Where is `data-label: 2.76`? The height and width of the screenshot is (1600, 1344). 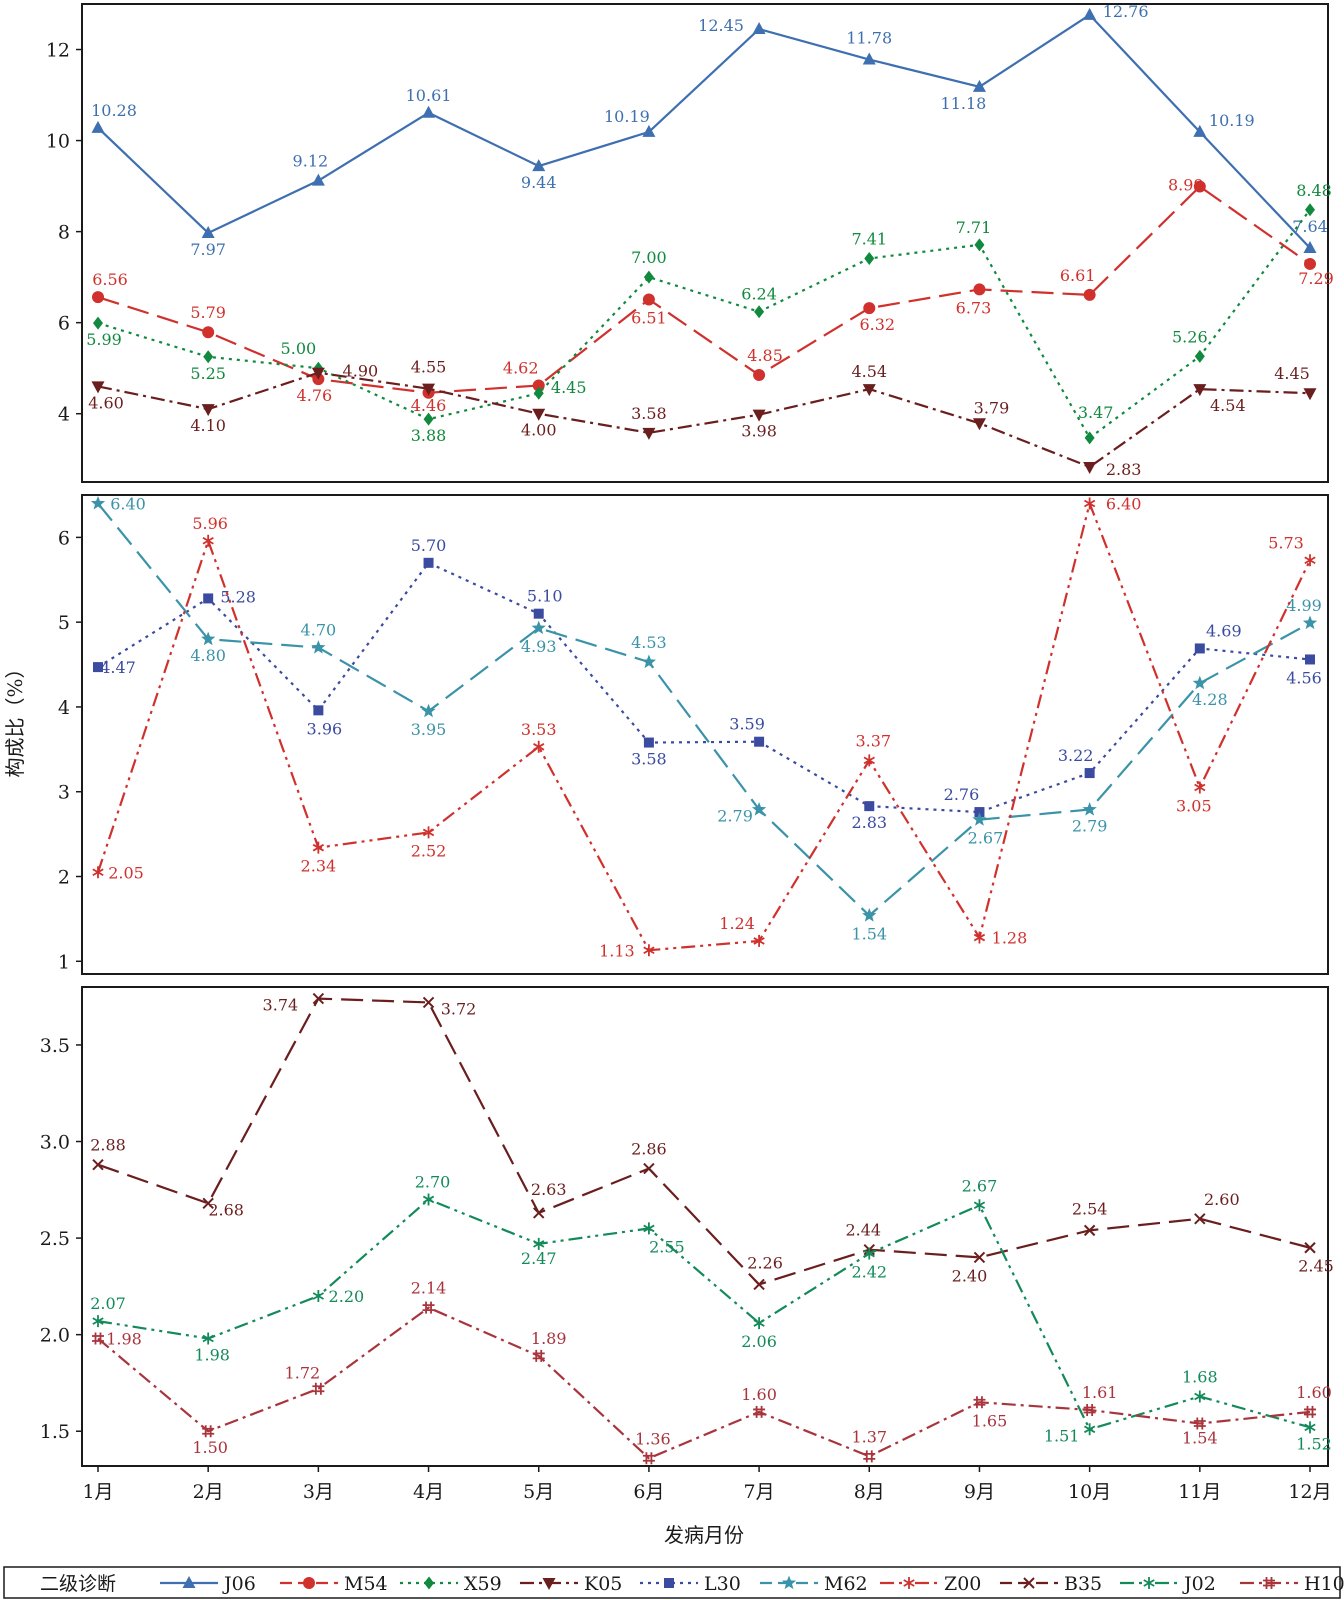
data-label: 2.76 is located at coordinates (962, 794).